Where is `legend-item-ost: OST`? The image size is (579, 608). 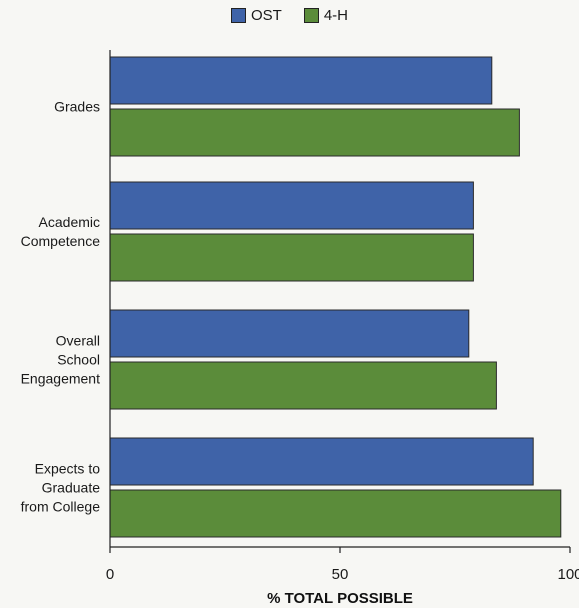
legend-item-ost: OST is located at coordinates (256, 15).